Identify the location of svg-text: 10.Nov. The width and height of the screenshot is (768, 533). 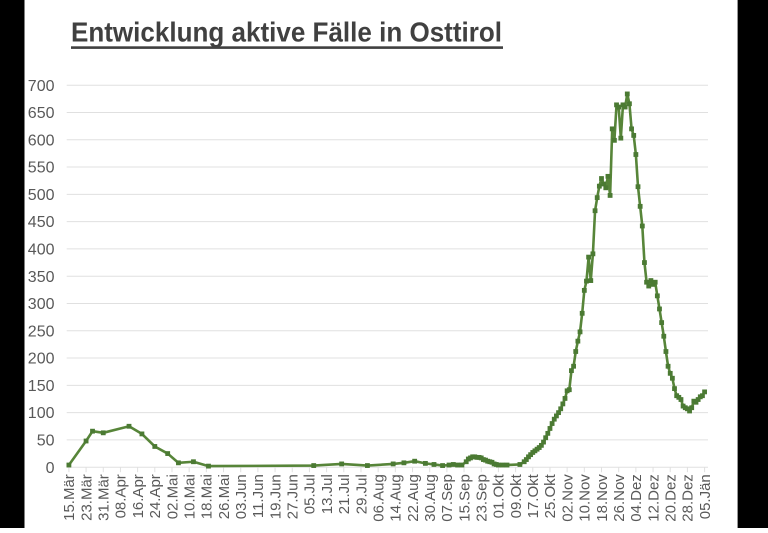
(585, 498).